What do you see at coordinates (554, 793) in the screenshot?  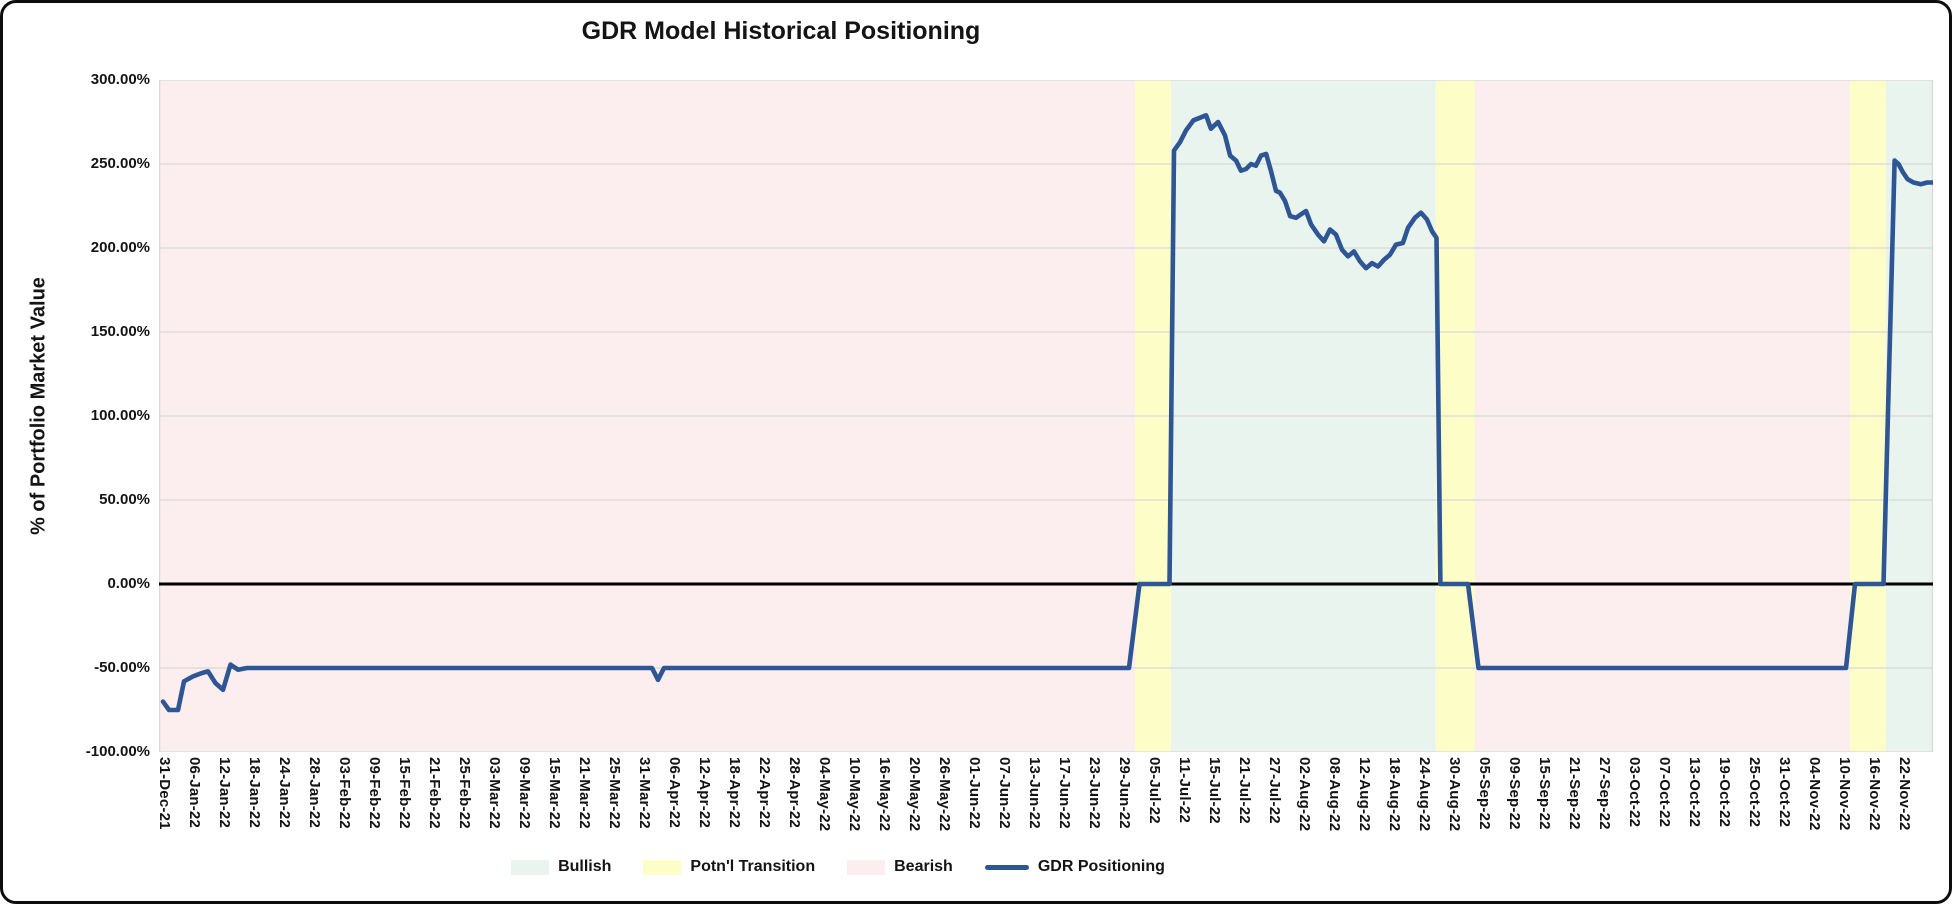 I see `x-axis-tick-label: 15-Mar-22` at bounding box center [554, 793].